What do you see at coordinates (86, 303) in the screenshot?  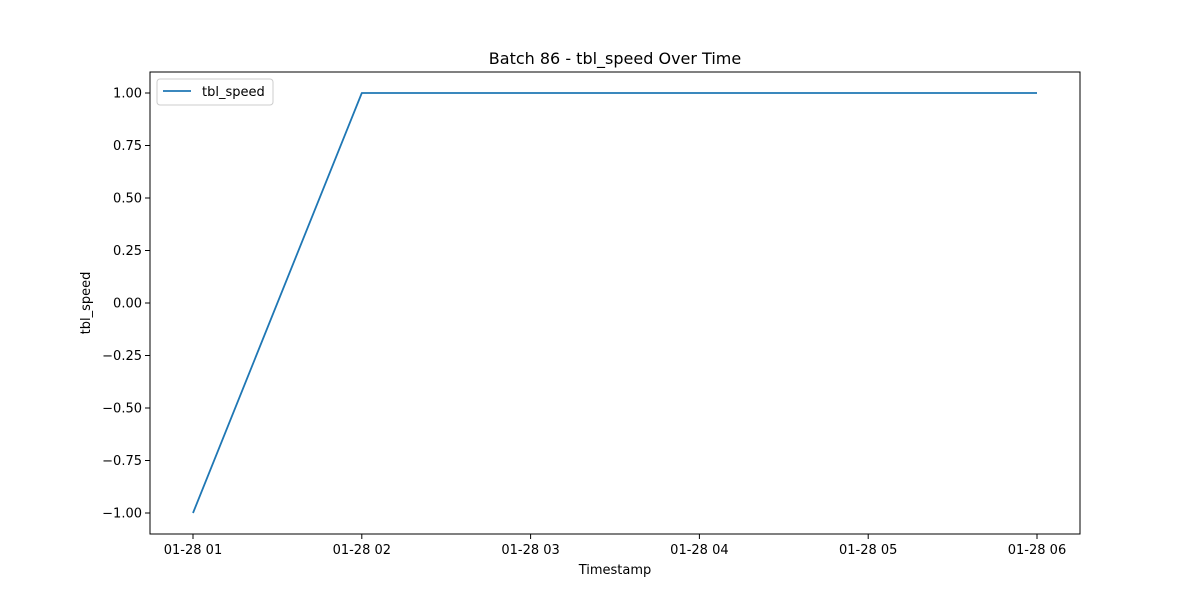 I see `y-axis-label: tbl_speed` at bounding box center [86, 303].